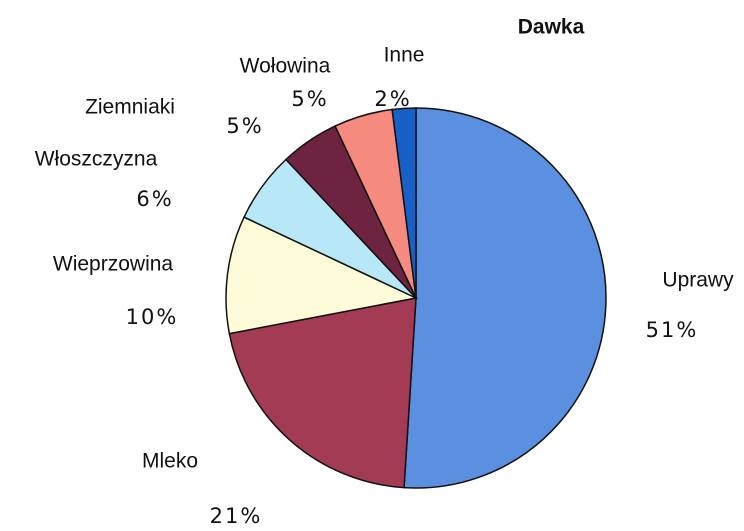 Image resolution: width=744 pixels, height=531 pixels. What do you see at coordinates (285, 66) in the screenshot?
I see `slice-label: Wołowina` at bounding box center [285, 66].